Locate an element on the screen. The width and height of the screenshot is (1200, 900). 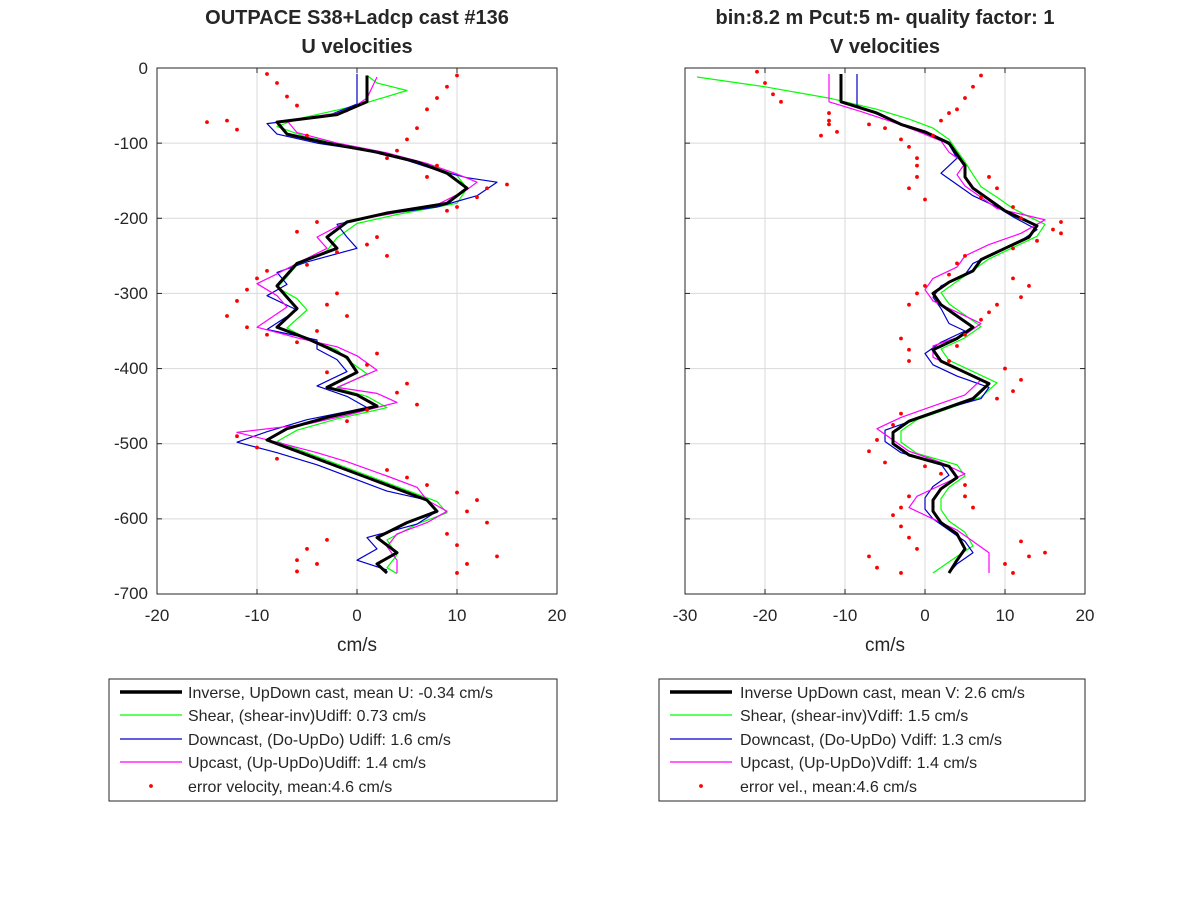
v-xtick-label: 0 is located at coordinates (924, 615).